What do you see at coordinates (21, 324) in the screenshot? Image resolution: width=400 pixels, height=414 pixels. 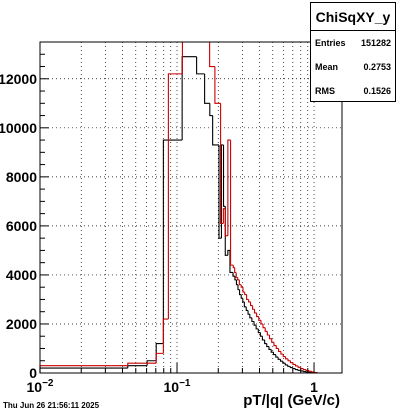 I see `y-tick-label: 2000` at bounding box center [21, 324].